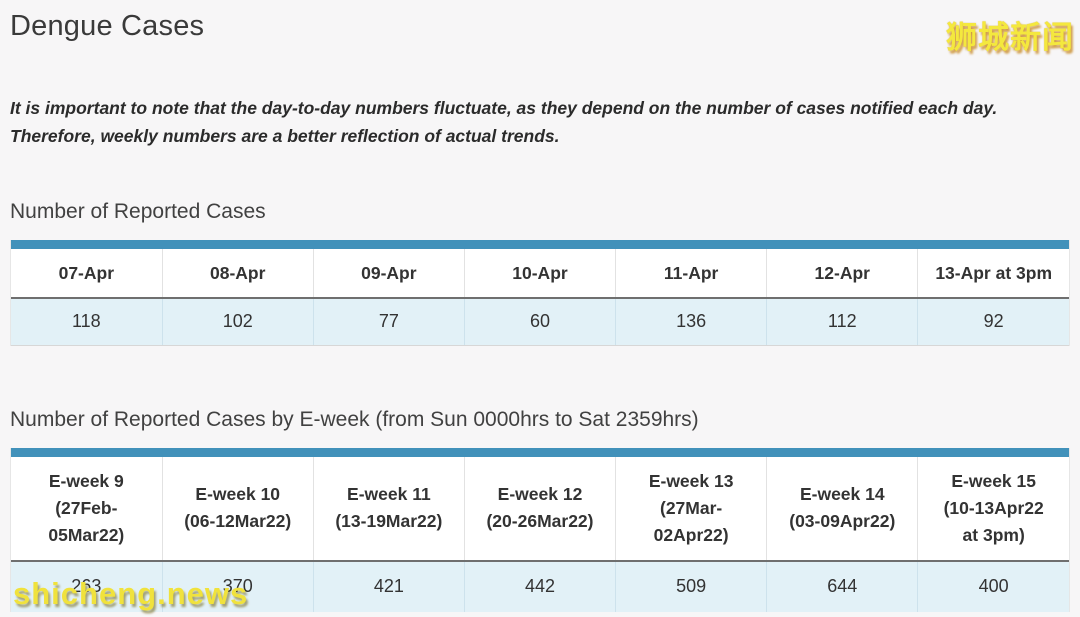 The image size is (1080, 617). What do you see at coordinates (691, 274) in the screenshot?
I see `daily-col-header: 11-Apr` at bounding box center [691, 274].